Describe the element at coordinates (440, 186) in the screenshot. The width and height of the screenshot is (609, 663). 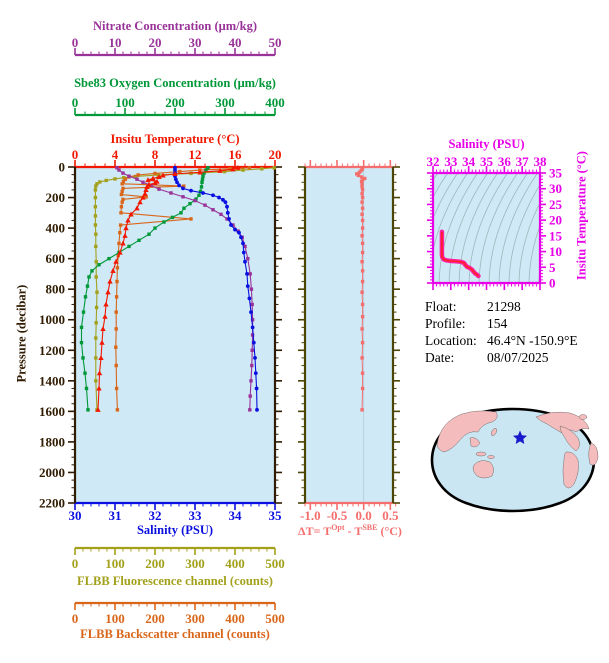
I see `isopycnal-contour` at that location.